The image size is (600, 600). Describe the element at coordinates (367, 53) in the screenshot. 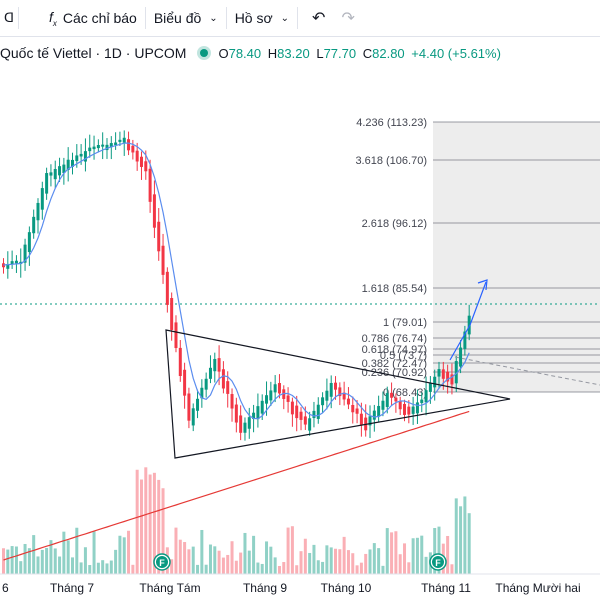

I see `close-key: C` at that location.